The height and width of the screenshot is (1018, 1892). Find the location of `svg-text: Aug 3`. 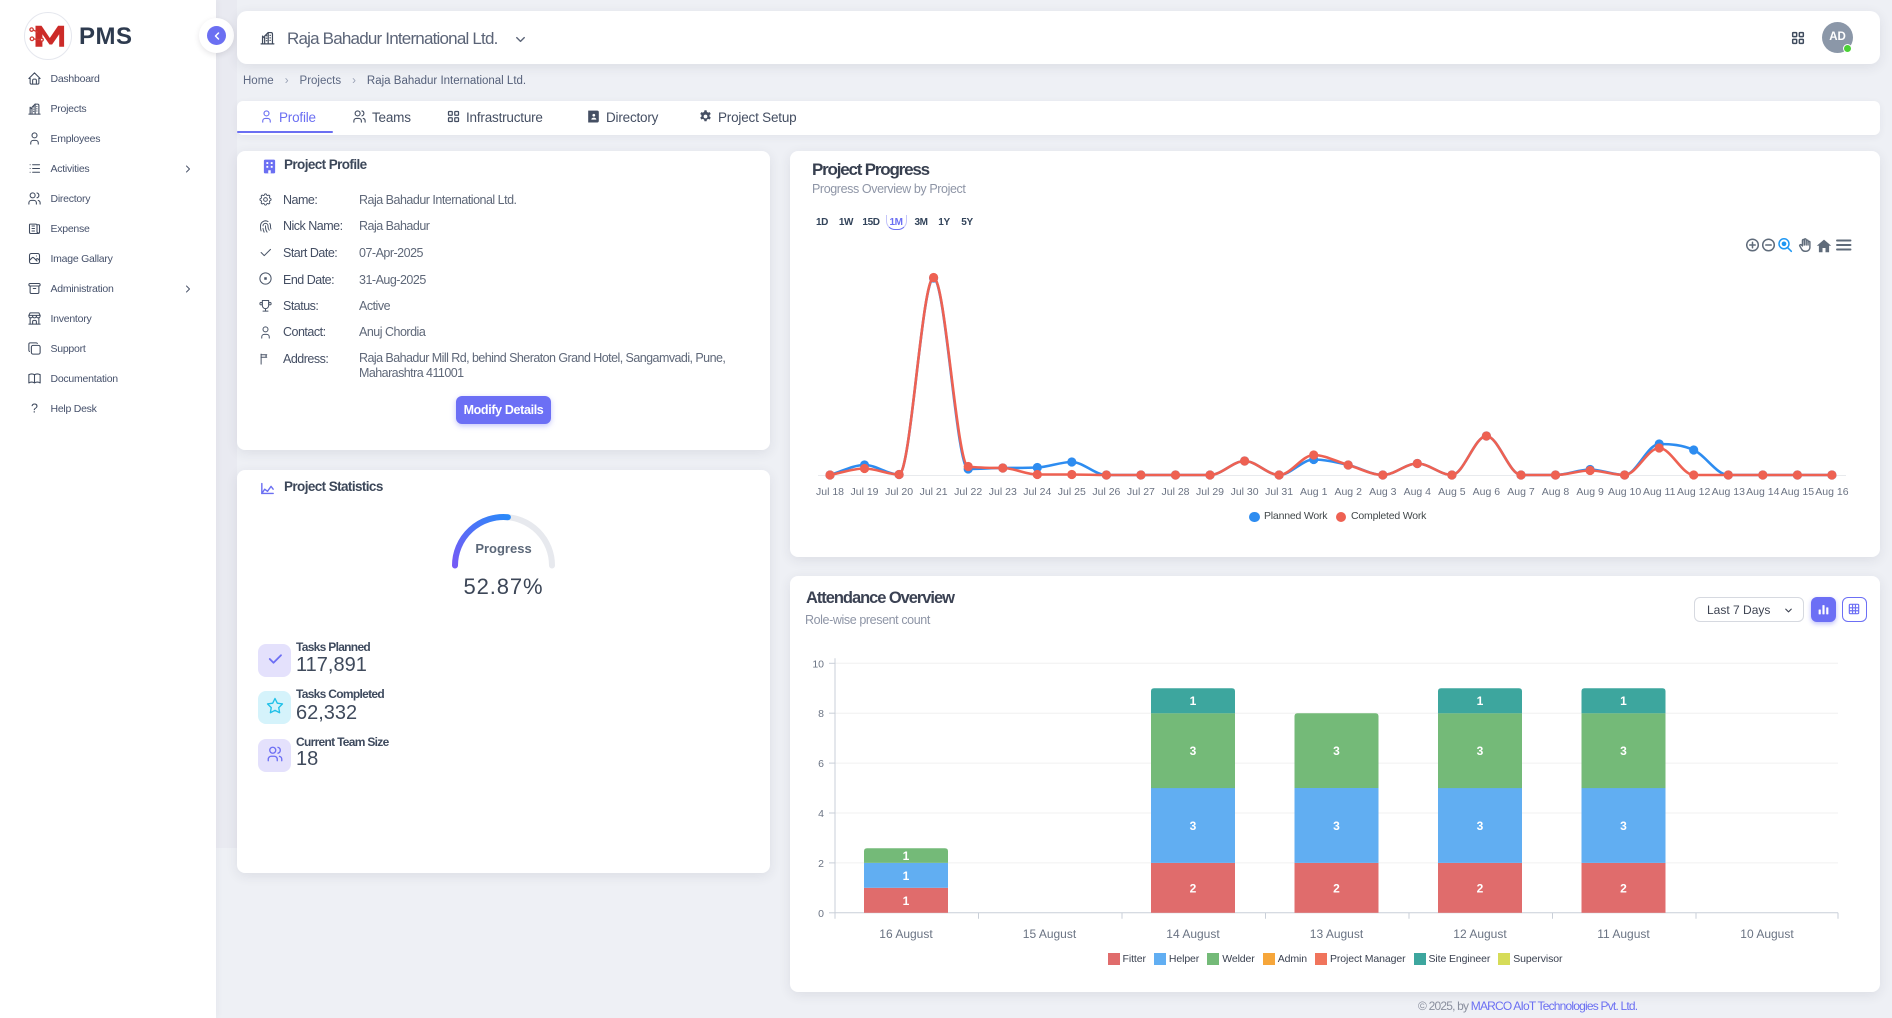

svg-text: Aug 3 is located at coordinates (1383, 492).